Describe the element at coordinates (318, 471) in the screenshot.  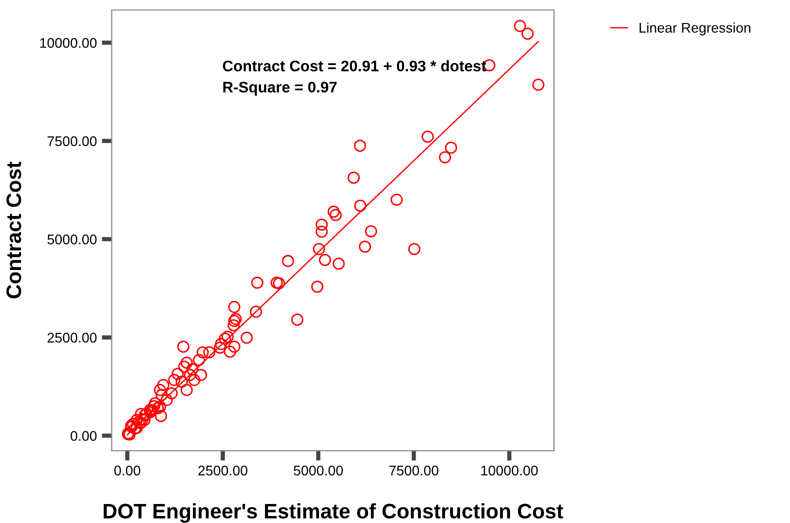
I see `x-tick-label: 5000.00` at that location.